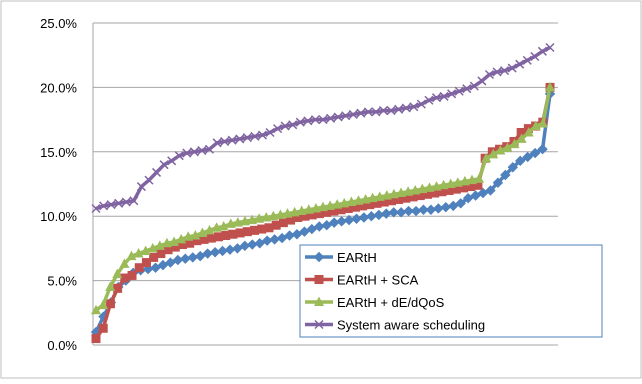  Describe the element at coordinates (357, 257) in the screenshot. I see `legend-label: EARtH` at that location.